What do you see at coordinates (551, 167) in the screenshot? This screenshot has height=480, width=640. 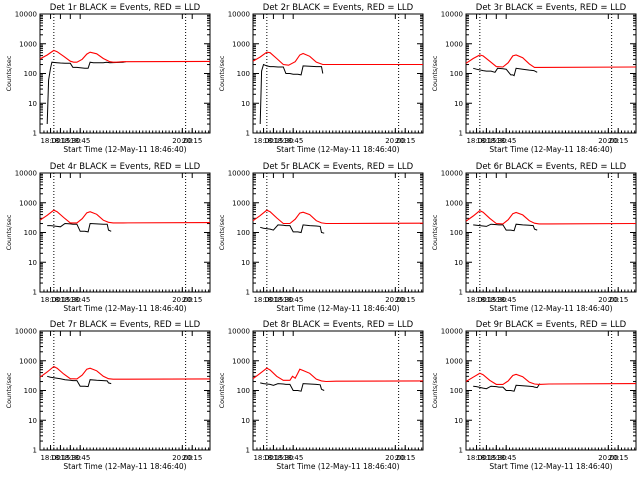 I see `panel-title: Det 6r BLACK = Events, RED = LLD` at bounding box center [551, 167].